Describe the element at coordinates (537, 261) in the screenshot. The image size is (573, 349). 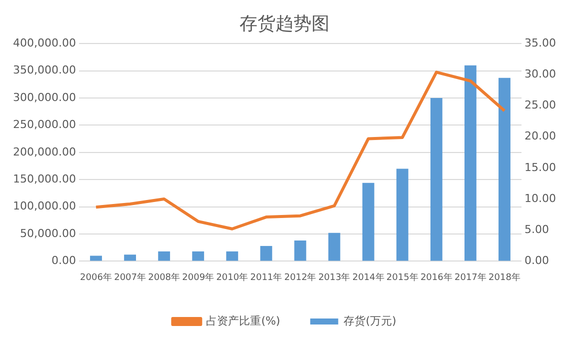
I see `y2-tick-label: 0.00` at that location.